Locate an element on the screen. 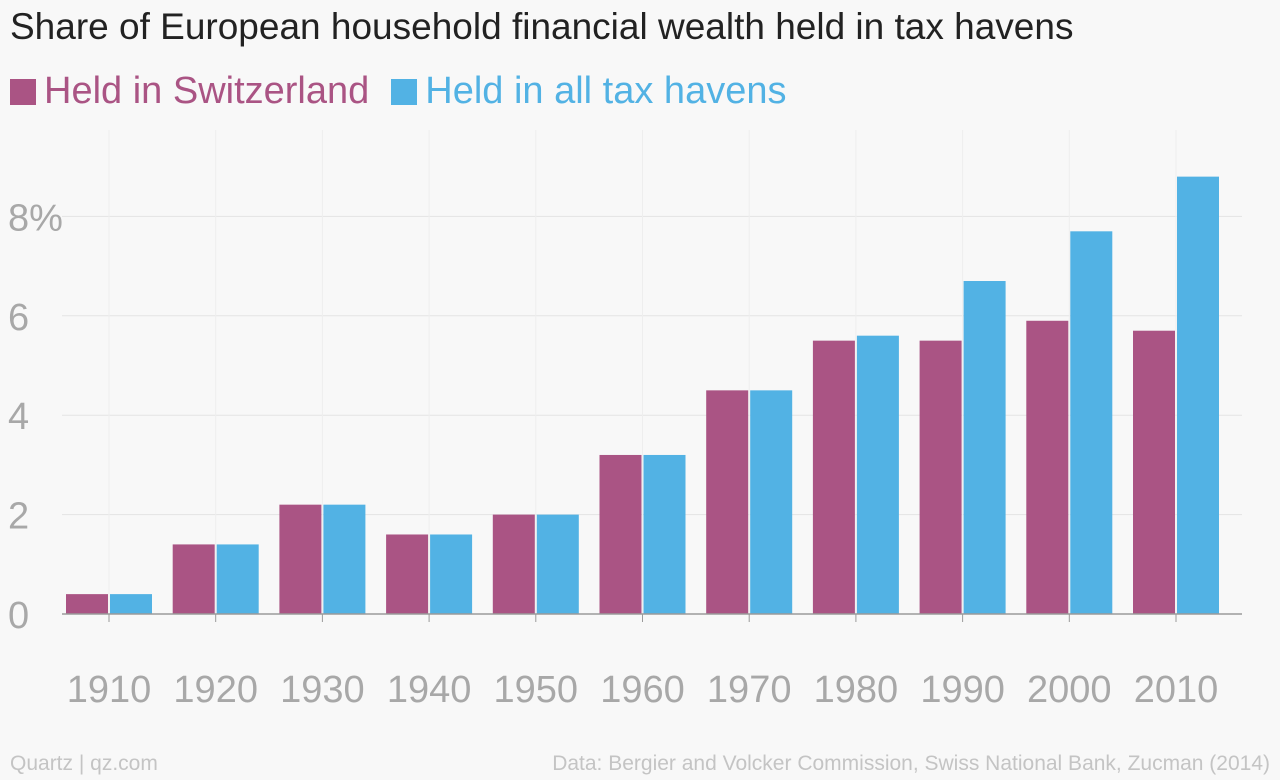  legend-swatch-switzerland is located at coordinates (23, 91).